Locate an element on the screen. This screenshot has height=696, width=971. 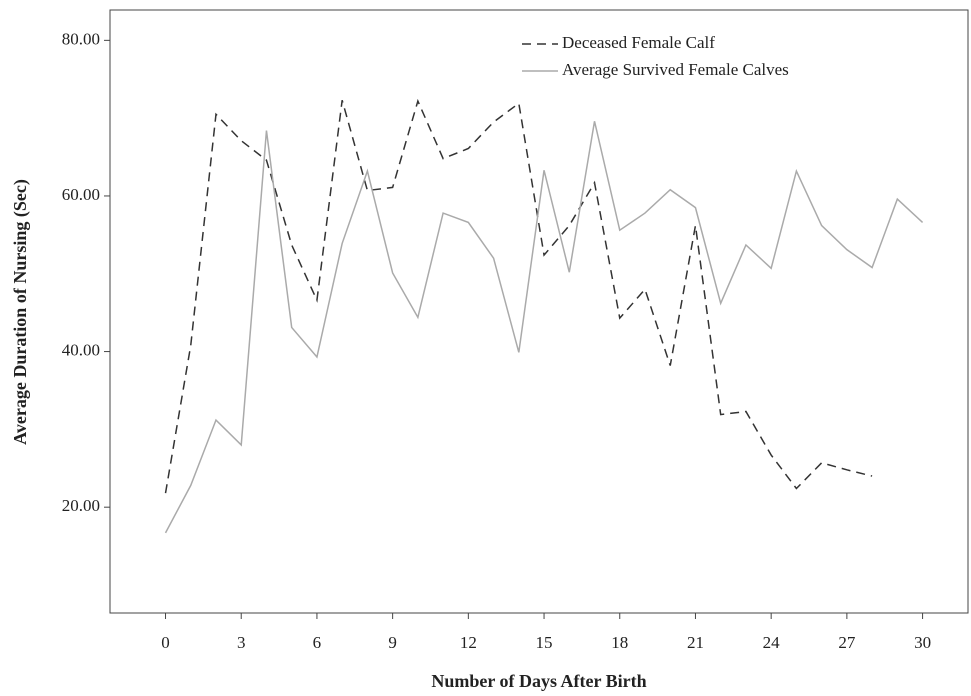
x-tick-label: 12 is located at coordinates (468, 642).